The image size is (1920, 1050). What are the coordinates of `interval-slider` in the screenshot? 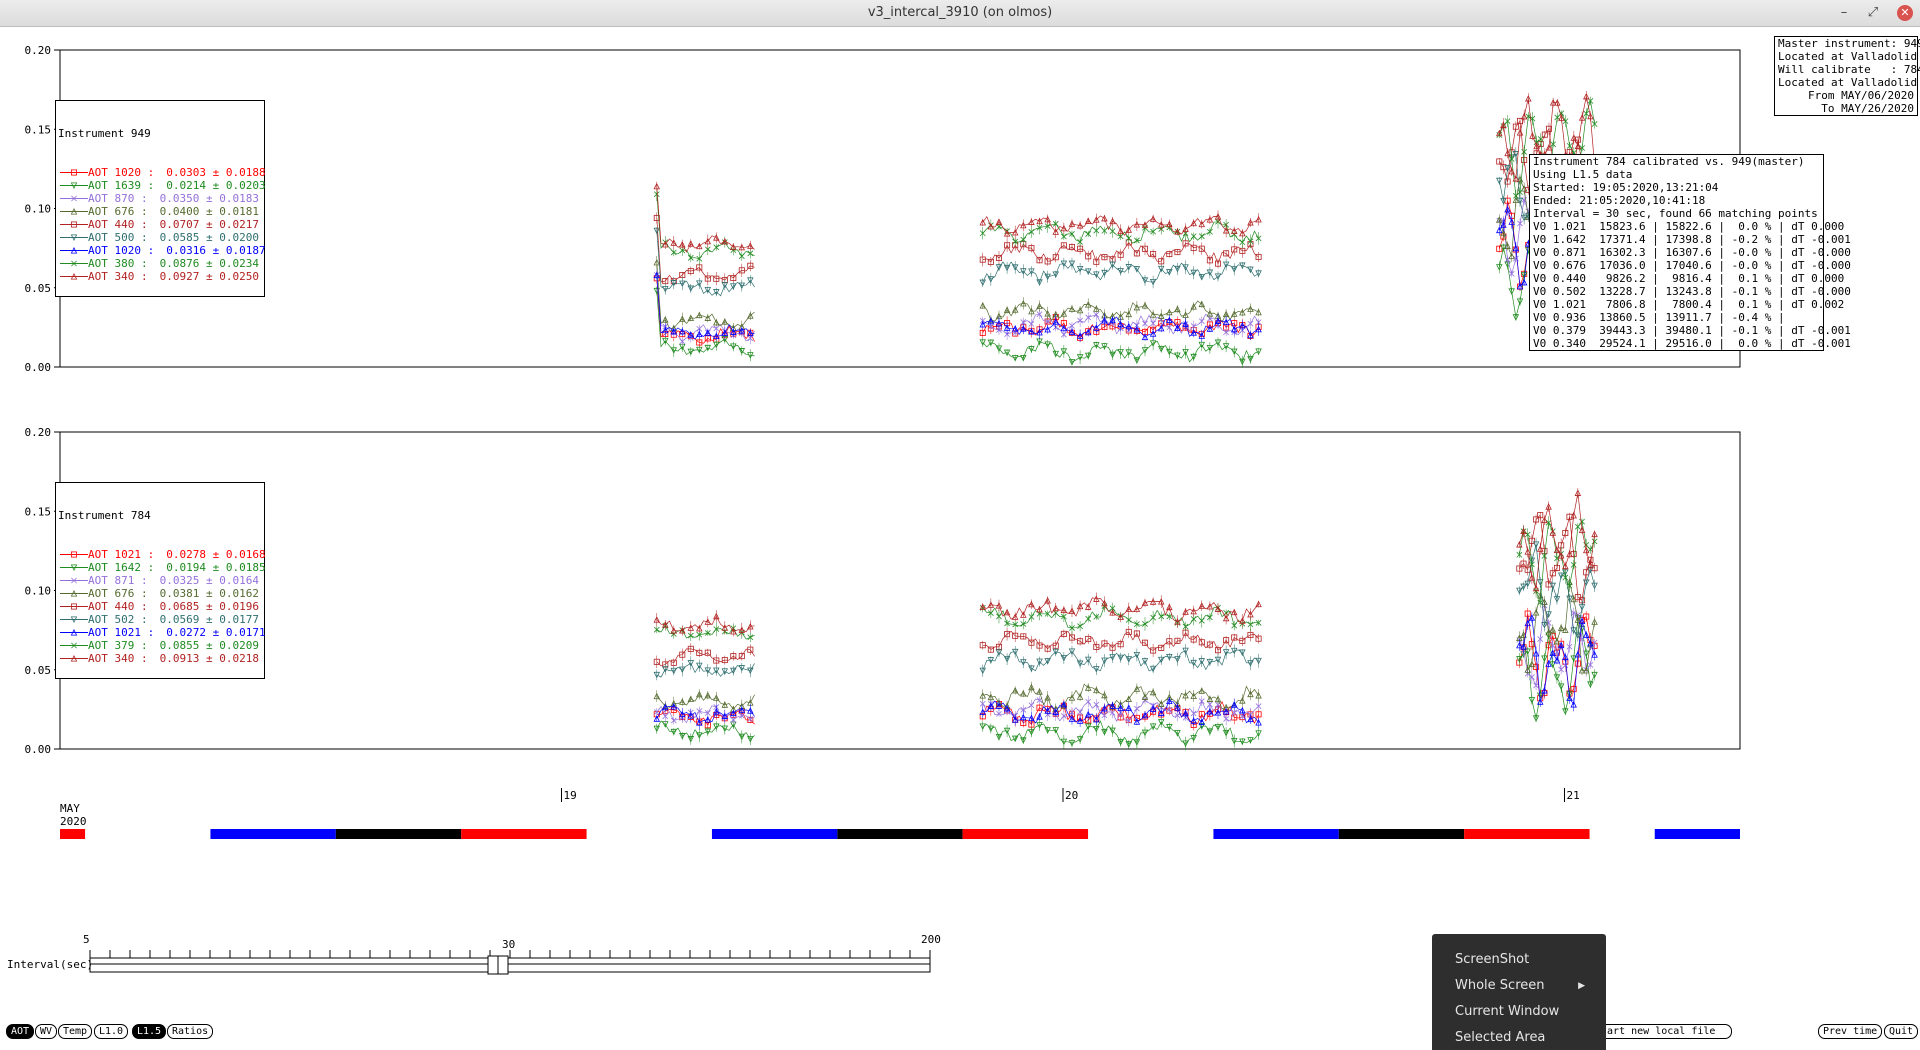 It's located at (510, 962).